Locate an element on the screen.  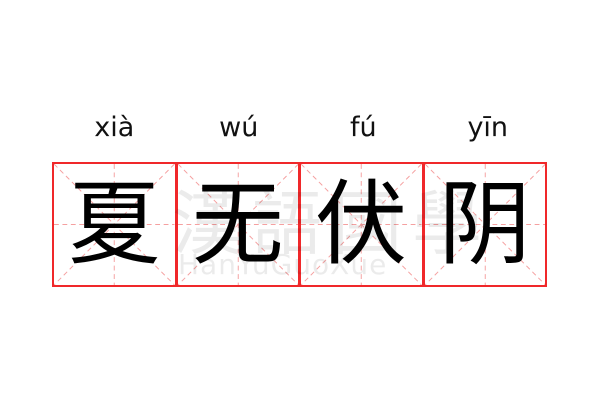
pinyin-3: fú is located at coordinates (363, 127).